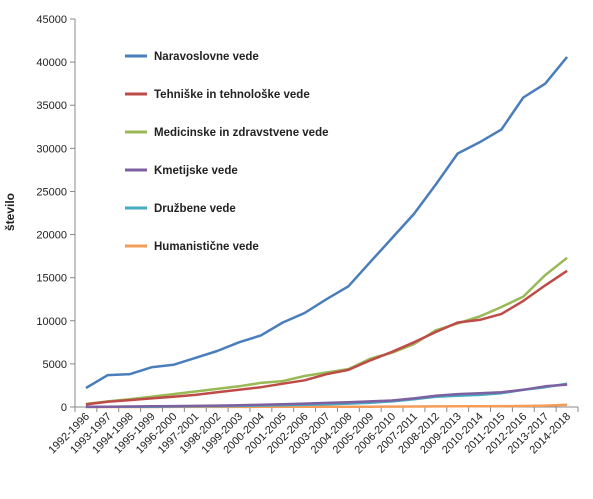 The image size is (593, 499). I want to click on series-line-kmetijske-vede, so click(326, 396).